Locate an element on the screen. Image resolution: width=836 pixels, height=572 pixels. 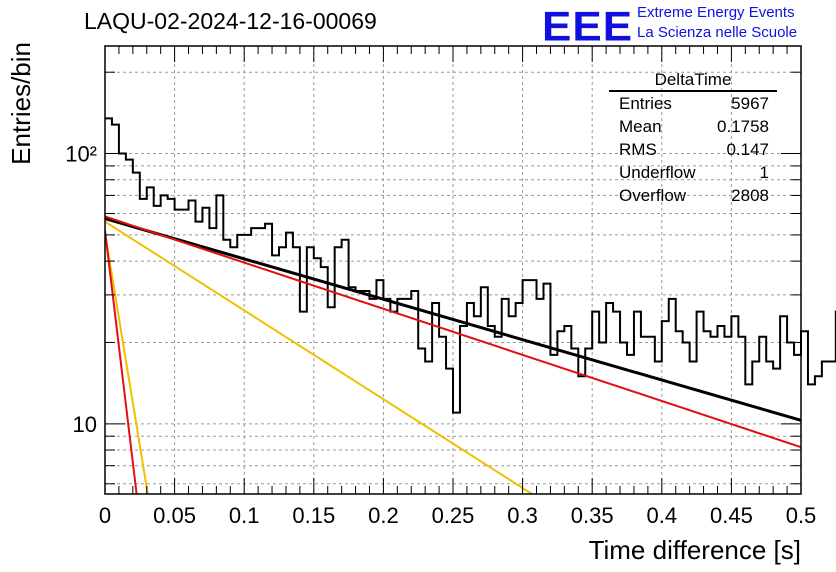
stats-row-entries: Entries 5967 is located at coordinates (693, 103).